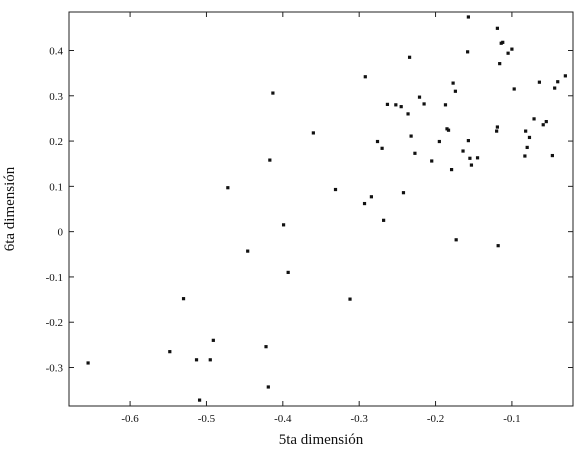  I want to click on x-tick-label: -0.4, so click(283, 419).